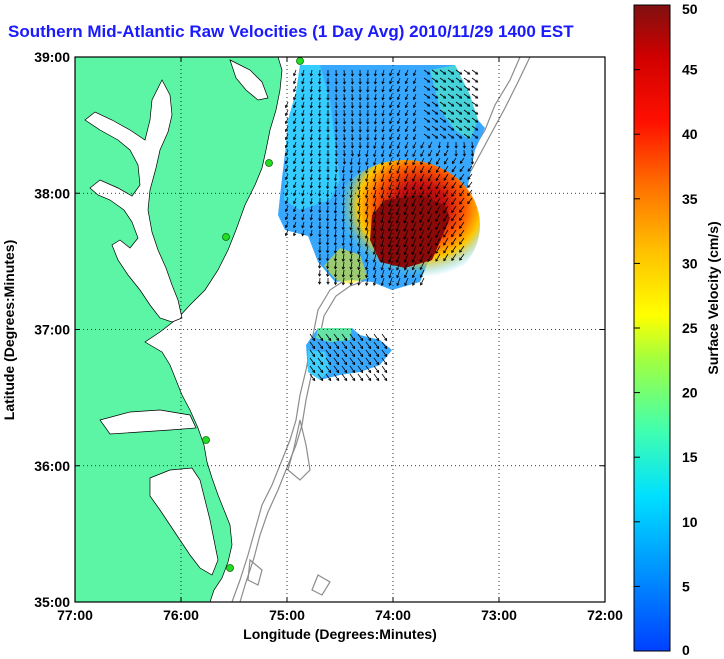  What do you see at coordinates (52, 466) in the screenshot?
I see `latitude-tick-label: 36:00` at bounding box center [52, 466].